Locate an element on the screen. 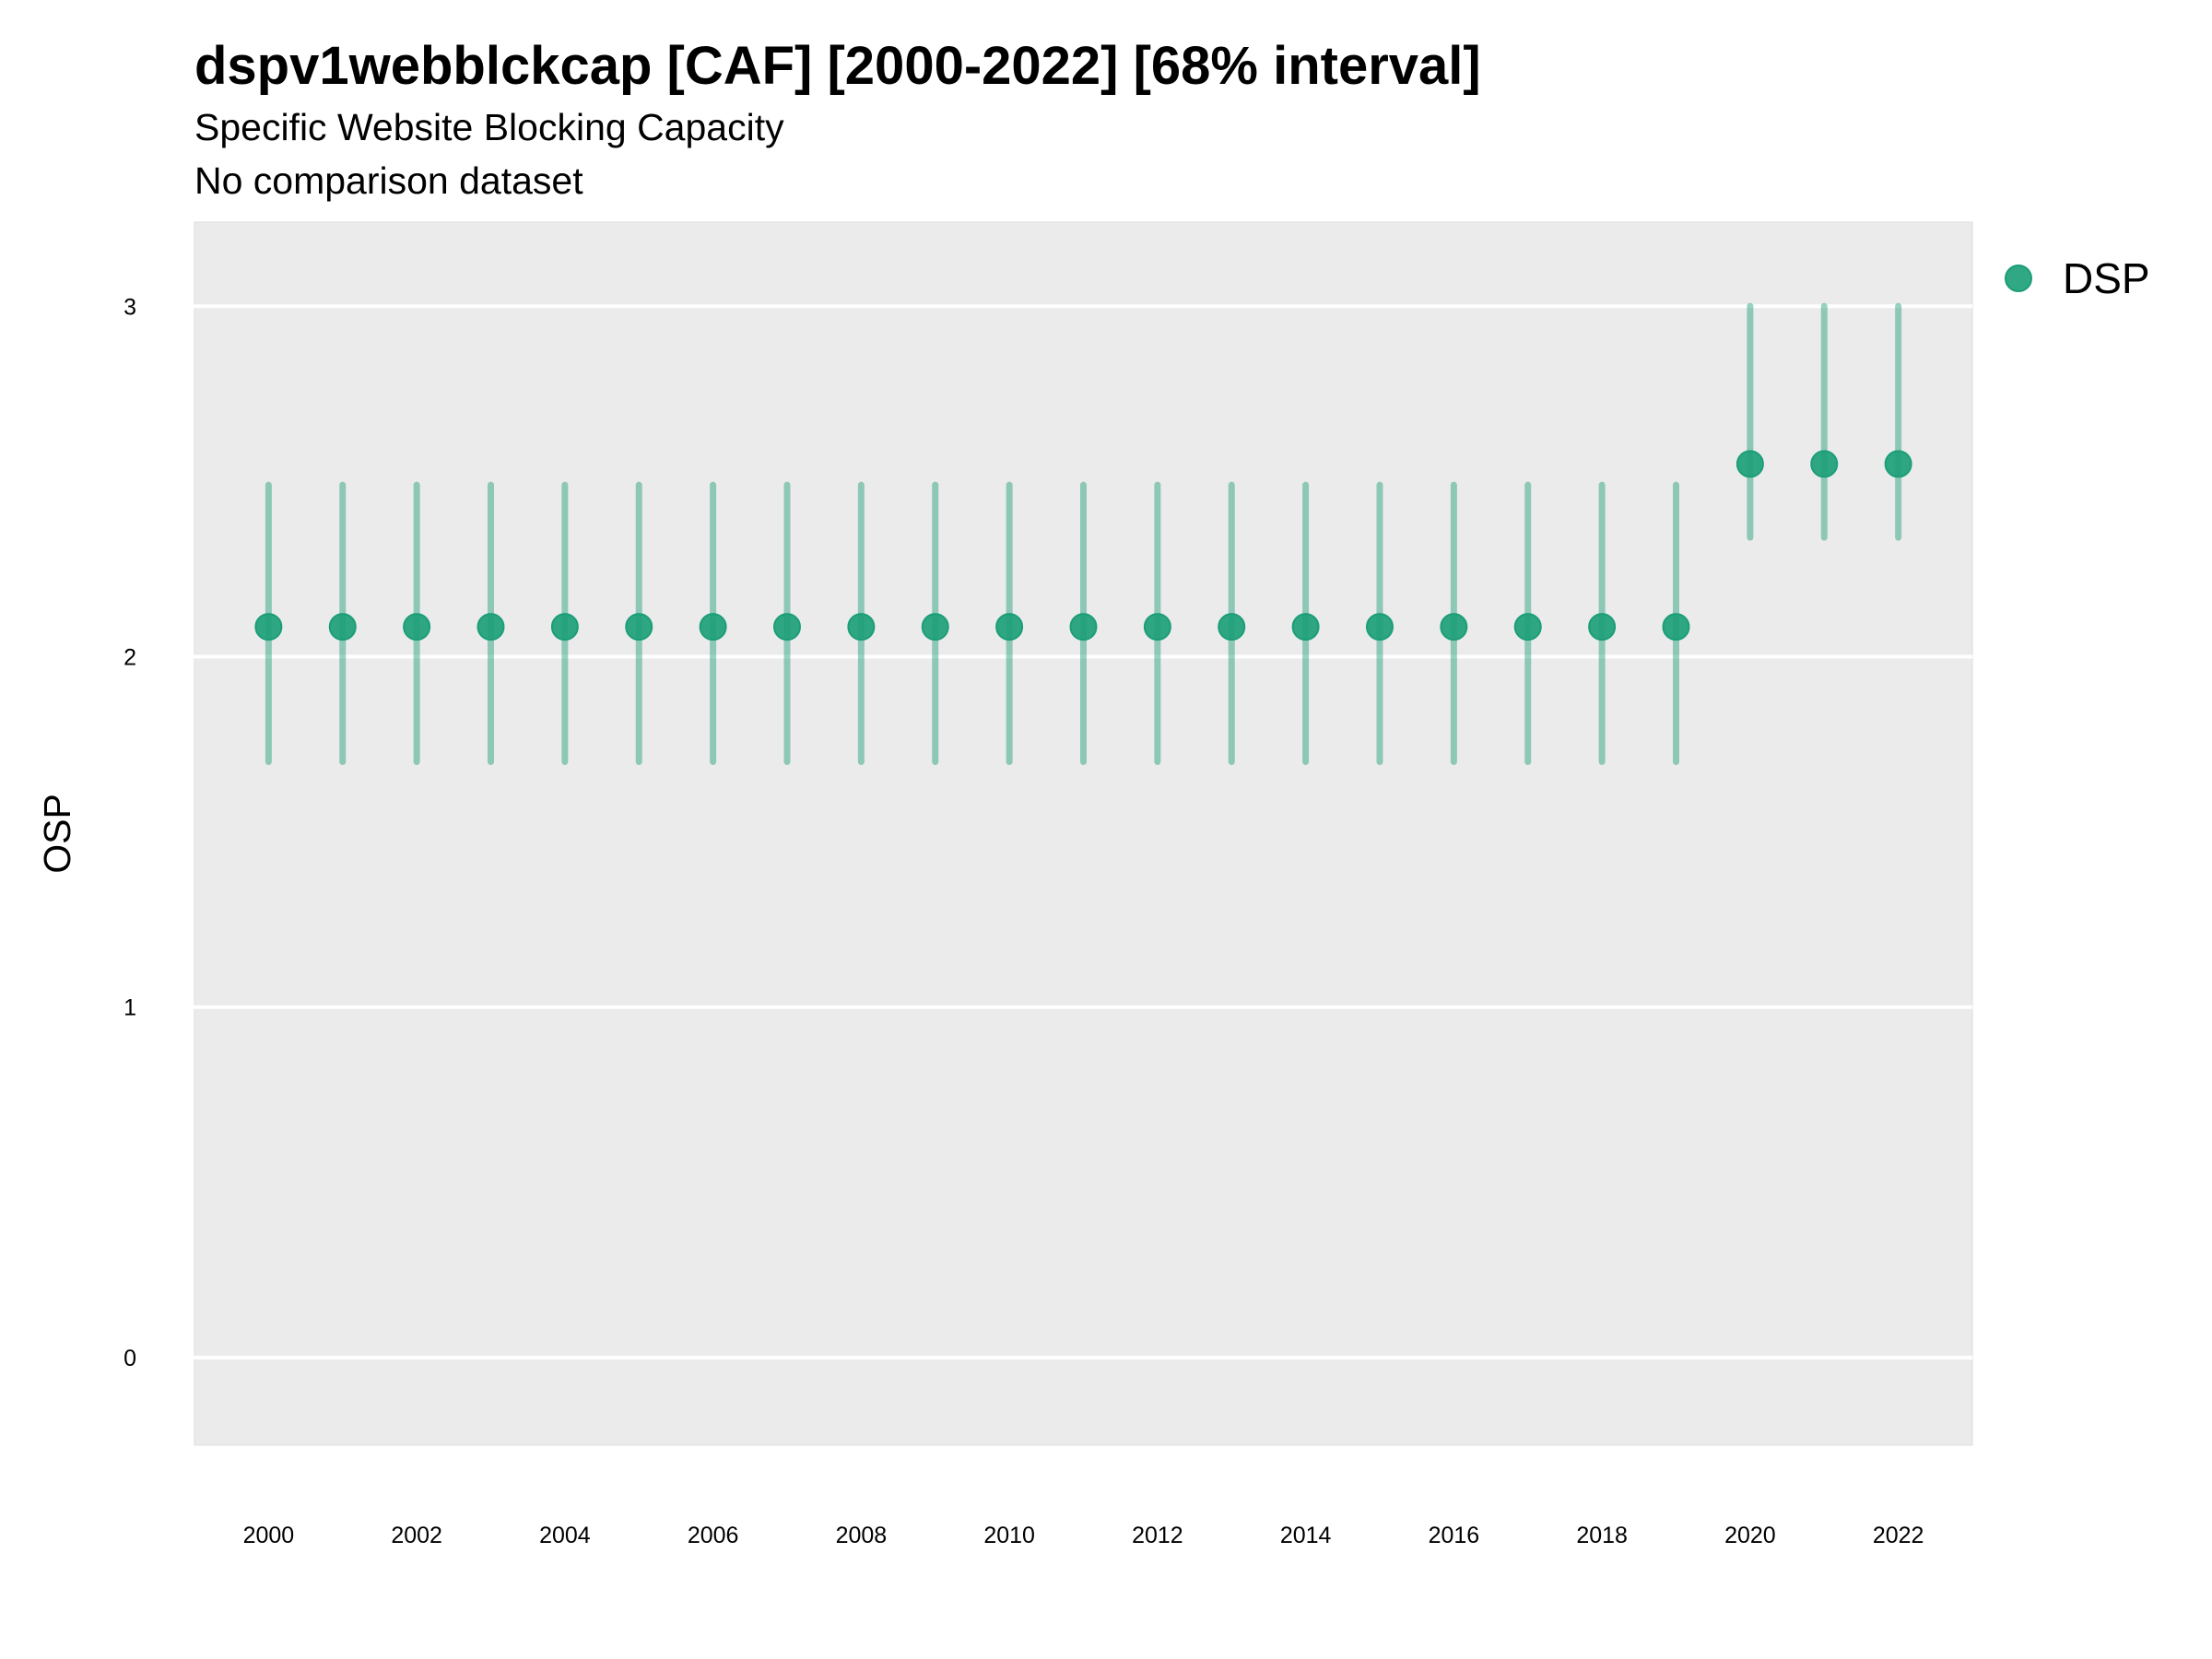 This screenshot has height=1659, width=2212. x-tick-label: 2008 is located at coordinates (862, 1535).